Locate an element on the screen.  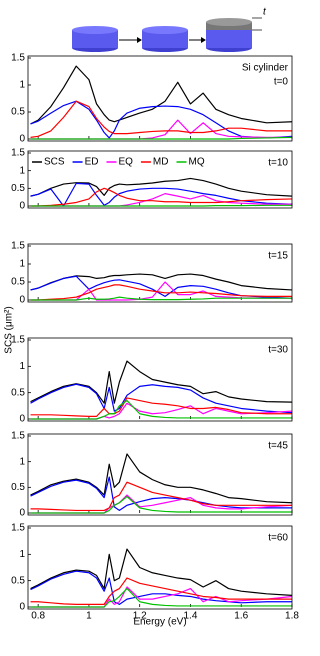
annotation: t=10 is located at coordinates (278, 163).